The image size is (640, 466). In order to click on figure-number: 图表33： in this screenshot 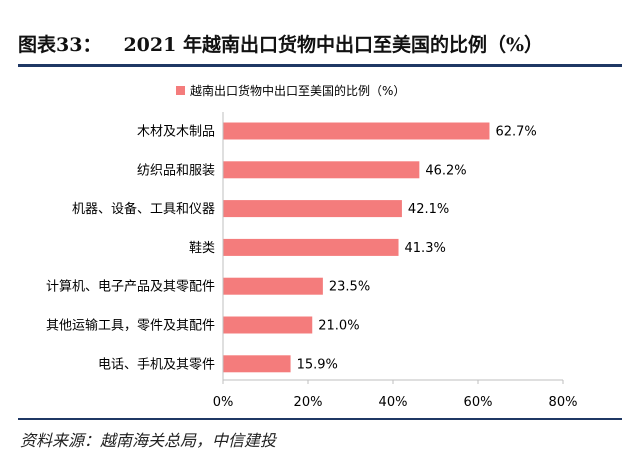, I will do `click(60, 45)`.